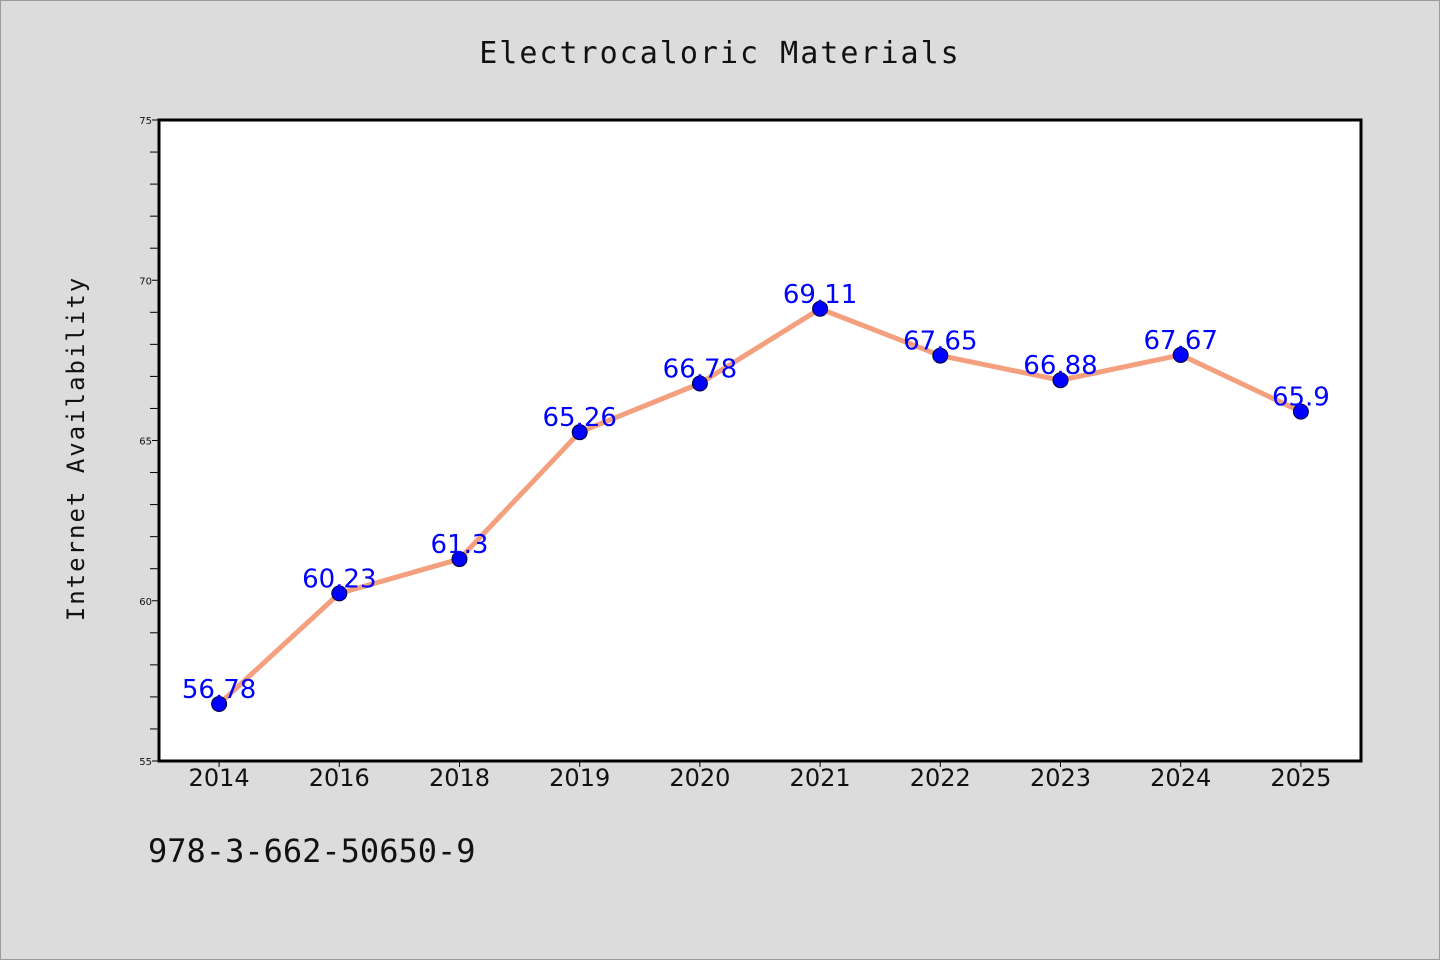  I want to click on y-axis: 55 60 65 70 75, so click(149, 442).